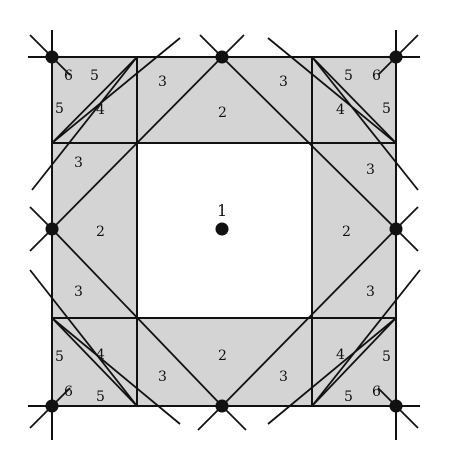  What do you see at coordinates (348, 76) in the screenshot?
I see `label-5-tr-top: 5` at bounding box center [348, 76].